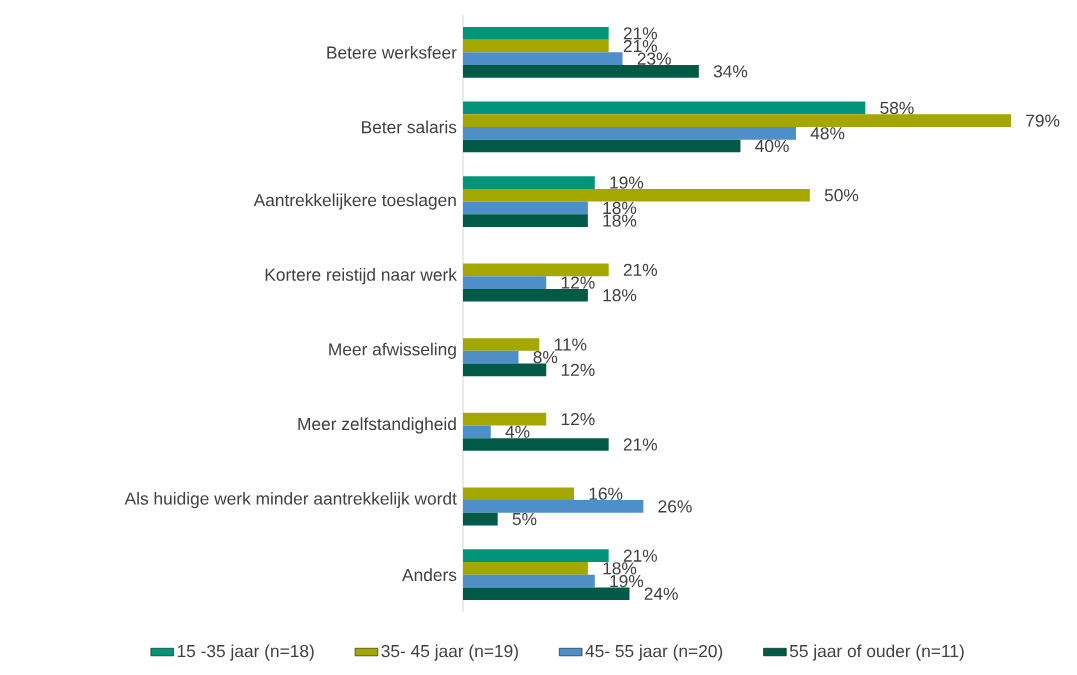  What do you see at coordinates (290, 500) in the screenshot?
I see `y-tick-label: Als huidige werk minder aantrekkelijk wordt` at bounding box center [290, 500].